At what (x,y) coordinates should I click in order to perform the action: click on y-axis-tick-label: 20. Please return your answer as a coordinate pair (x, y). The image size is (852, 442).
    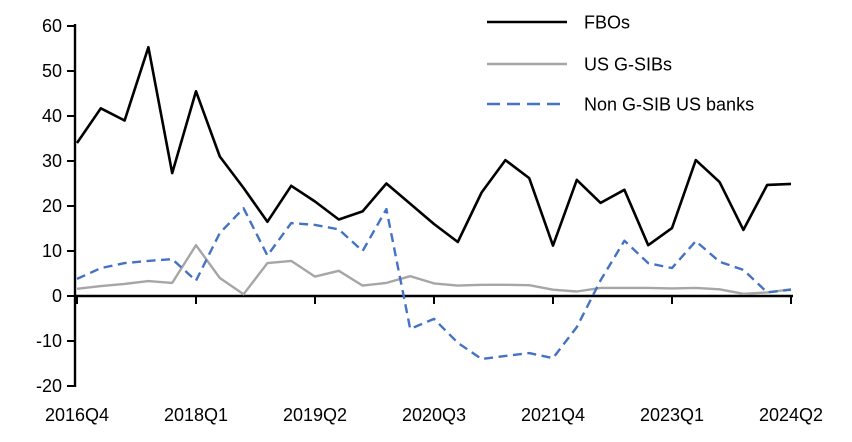
    Looking at the image, I should click on (52, 206).